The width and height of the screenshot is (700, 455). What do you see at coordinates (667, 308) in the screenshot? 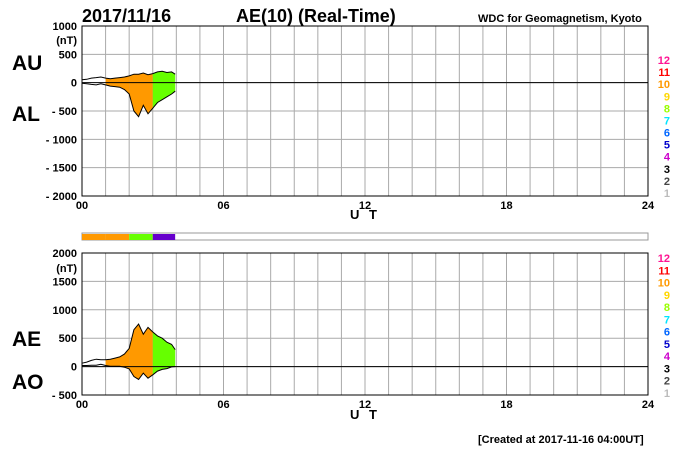
I see `panel2-station-count-8: 8` at bounding box center [667, 308].